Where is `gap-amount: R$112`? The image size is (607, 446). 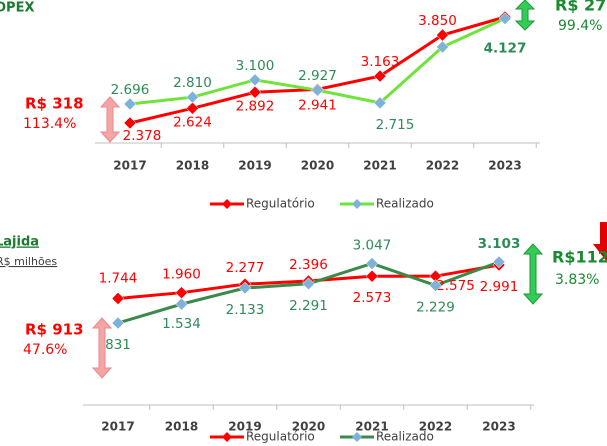
gap-amount: R$112 is located at coordinates (579, 257).